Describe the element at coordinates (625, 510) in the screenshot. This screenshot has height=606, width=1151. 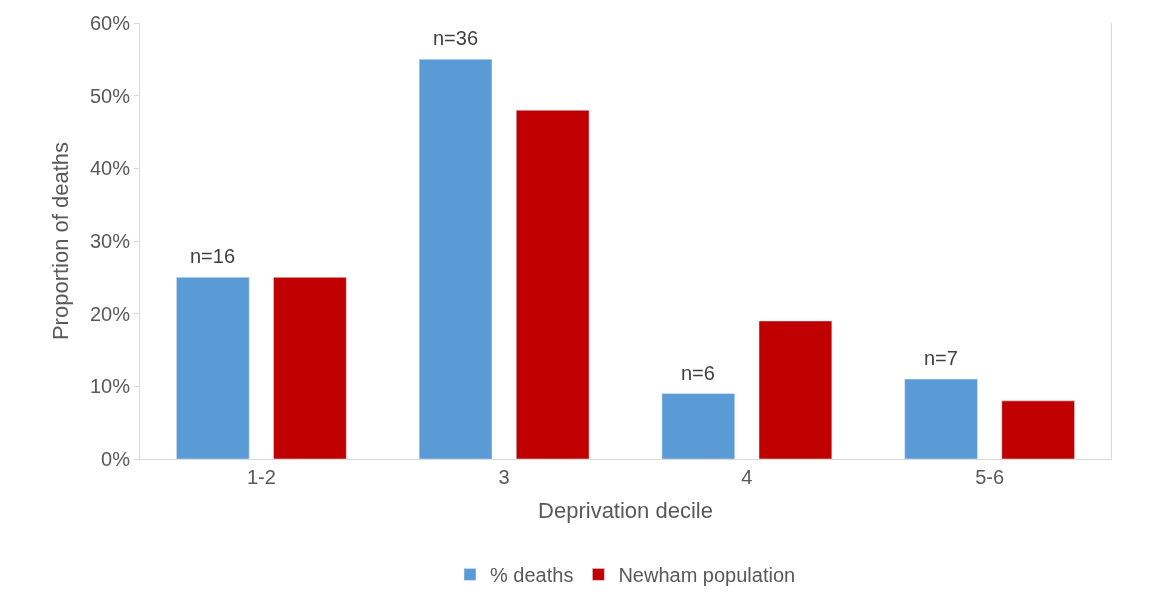
I see `x-axis-title: Deprivation decile` at that location.